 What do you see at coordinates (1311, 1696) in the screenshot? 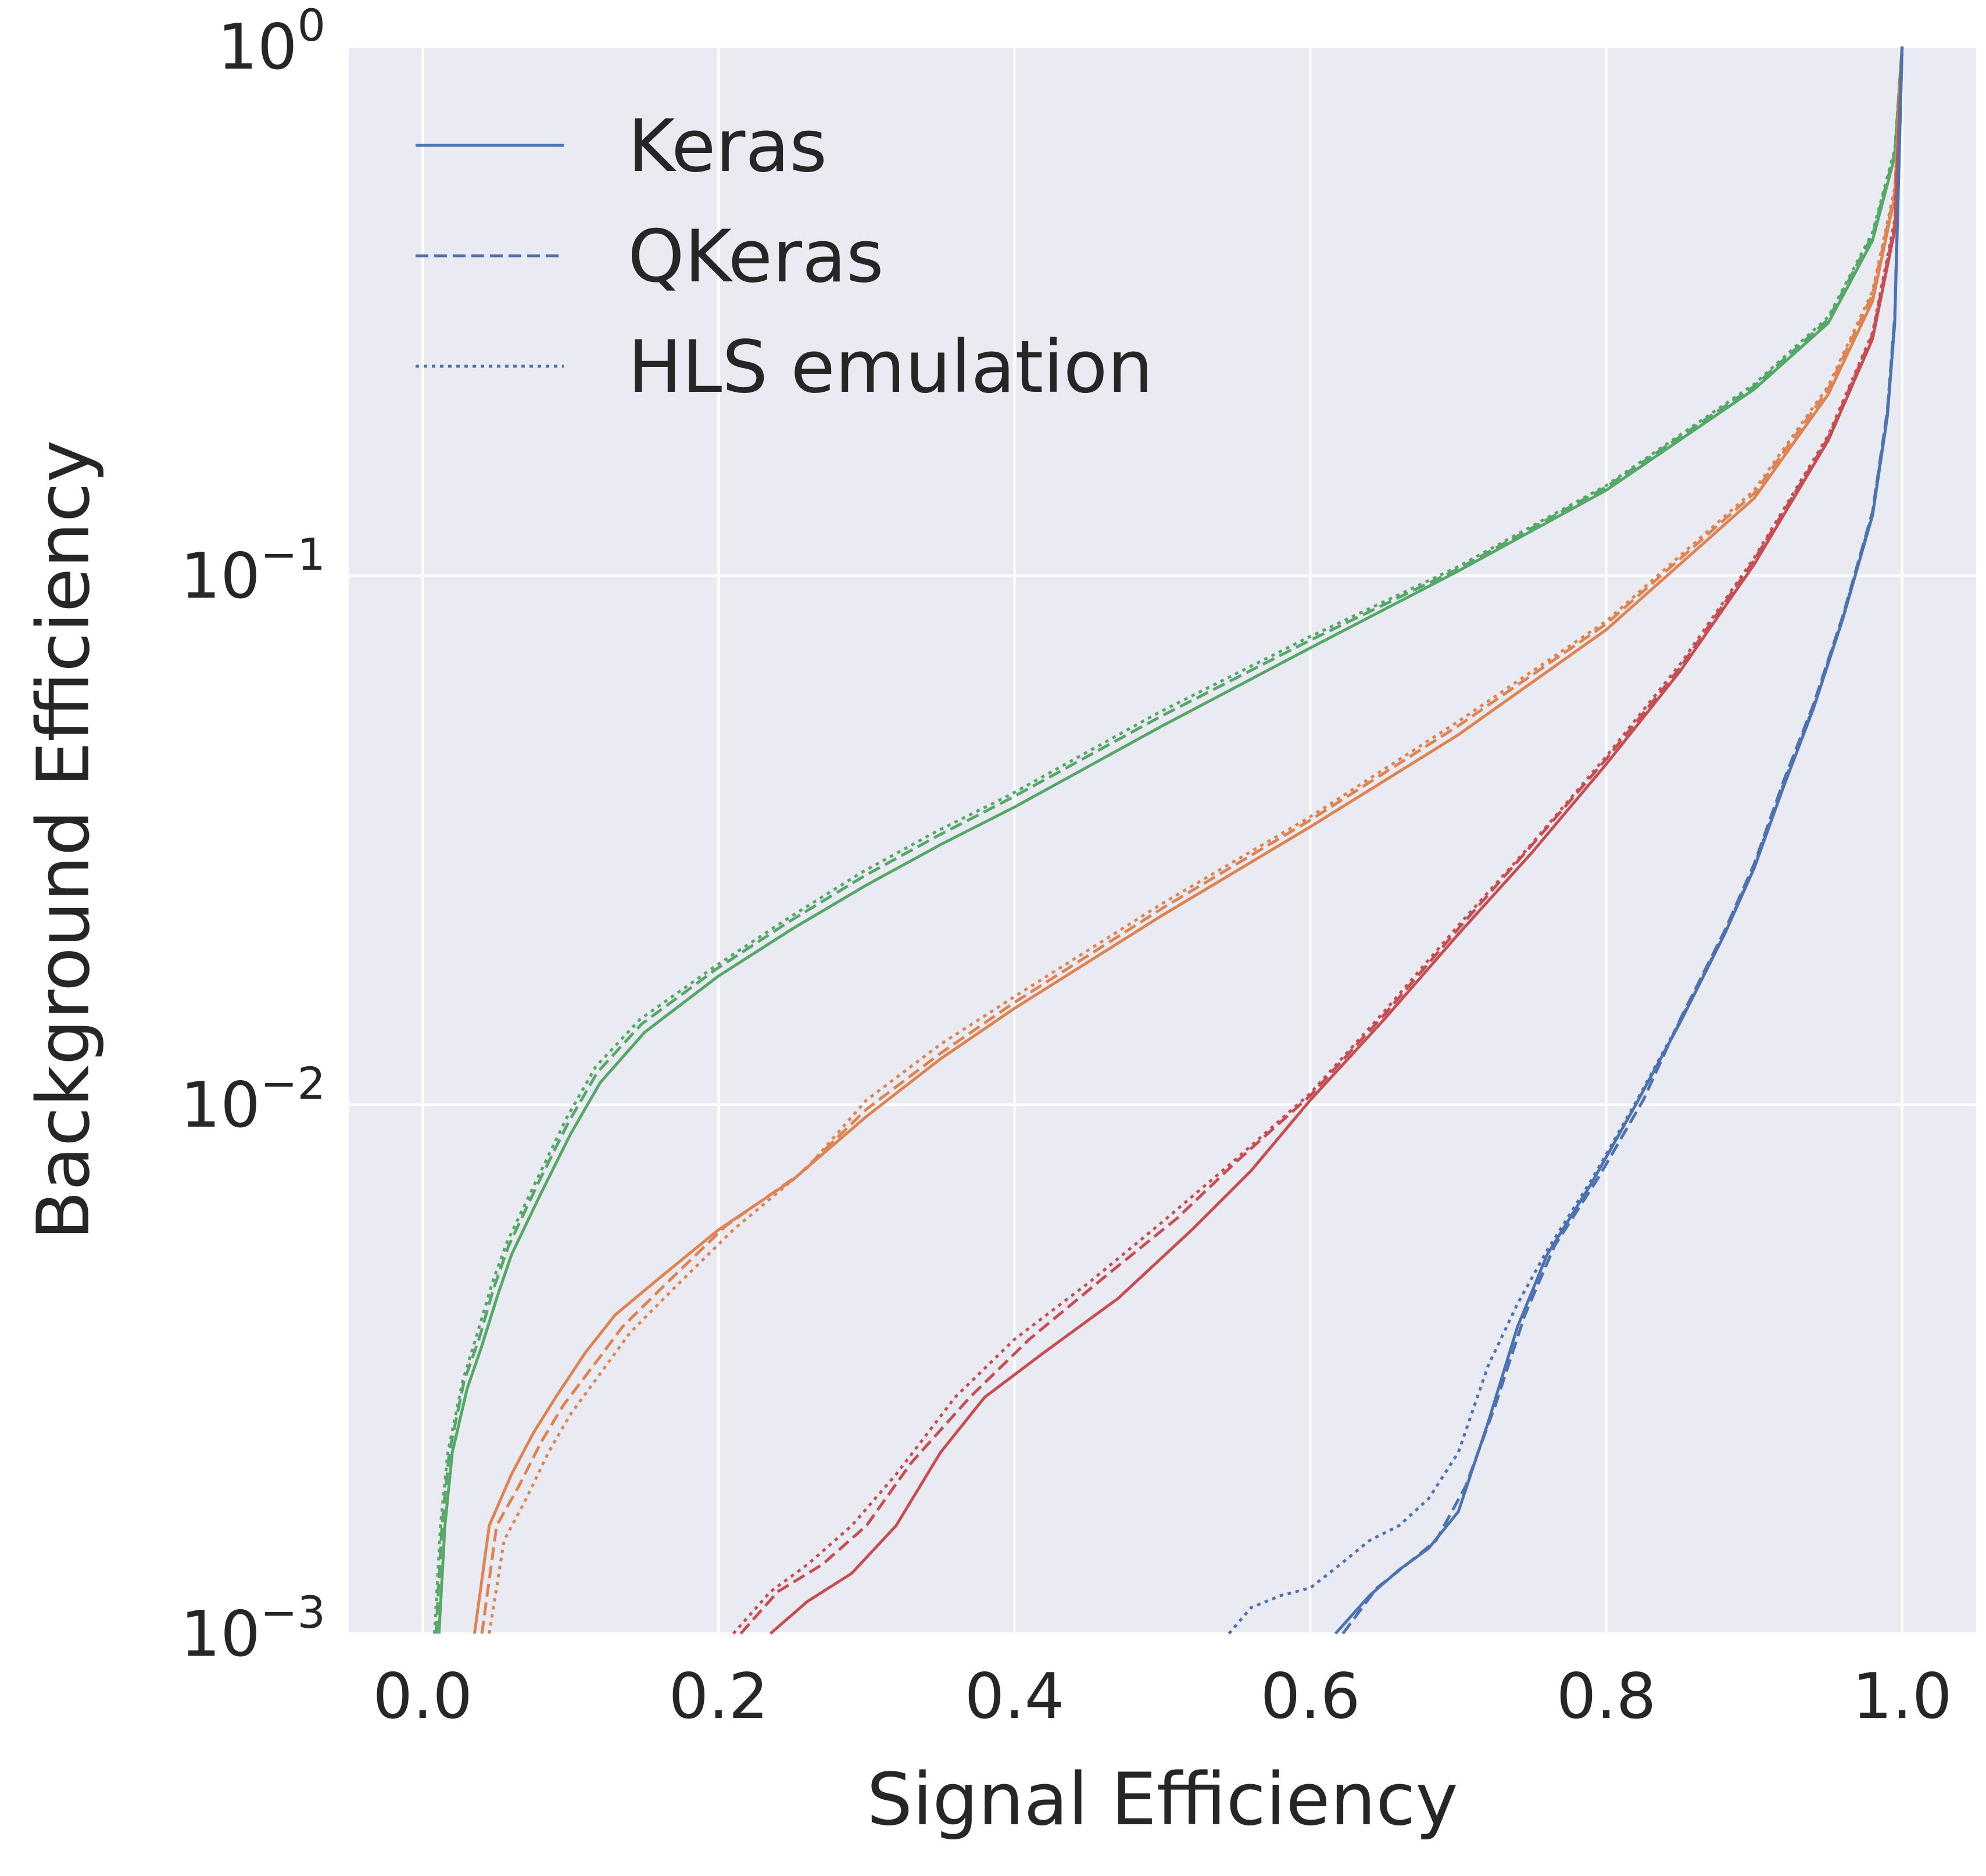
I see `x-tick-label: 0.6` at bounding box center [1311, 1696].